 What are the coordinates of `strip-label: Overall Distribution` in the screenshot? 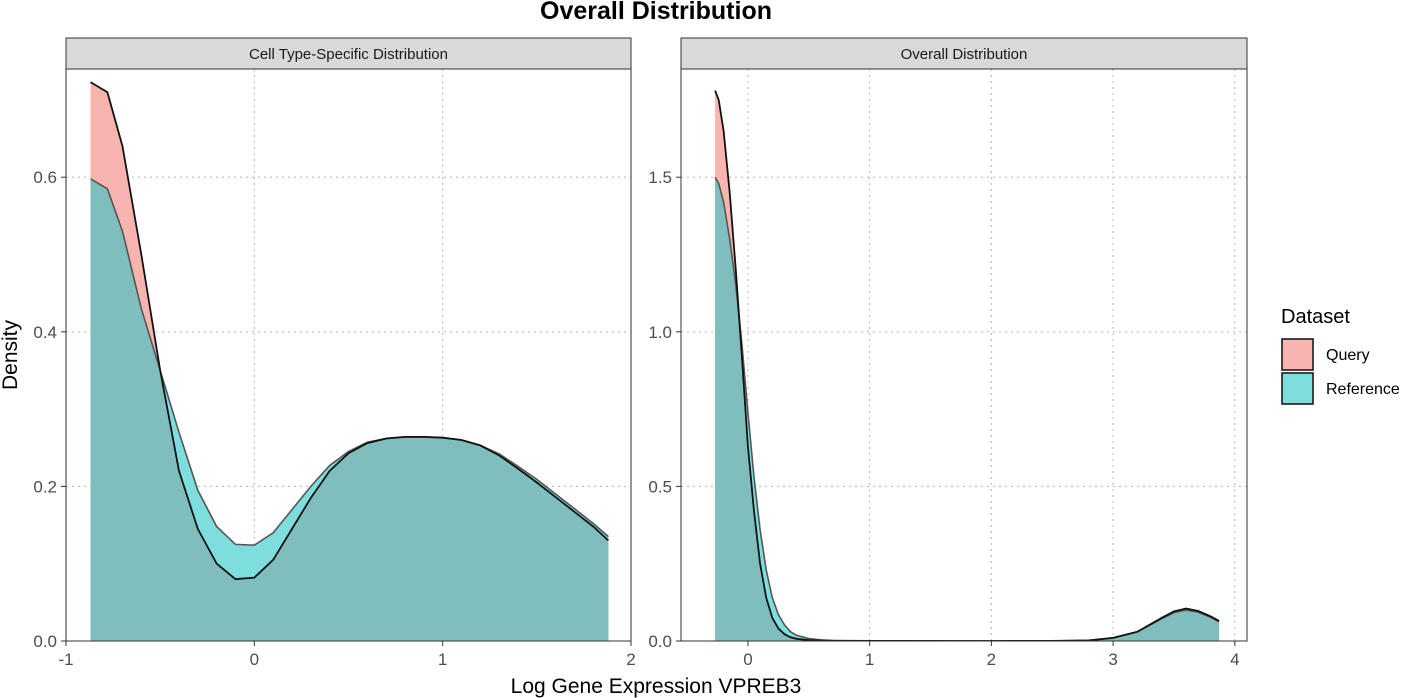 It's located at (964, 54).